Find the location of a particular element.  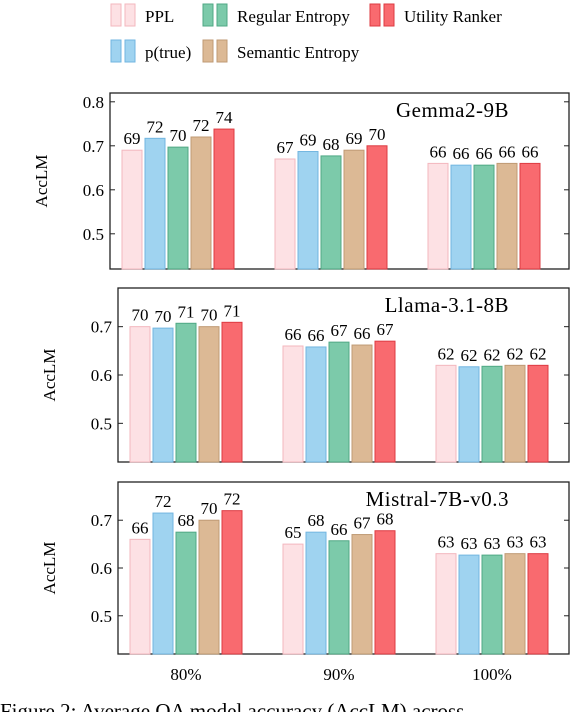

legend-label: PPL is located at coordinates (159, 16).